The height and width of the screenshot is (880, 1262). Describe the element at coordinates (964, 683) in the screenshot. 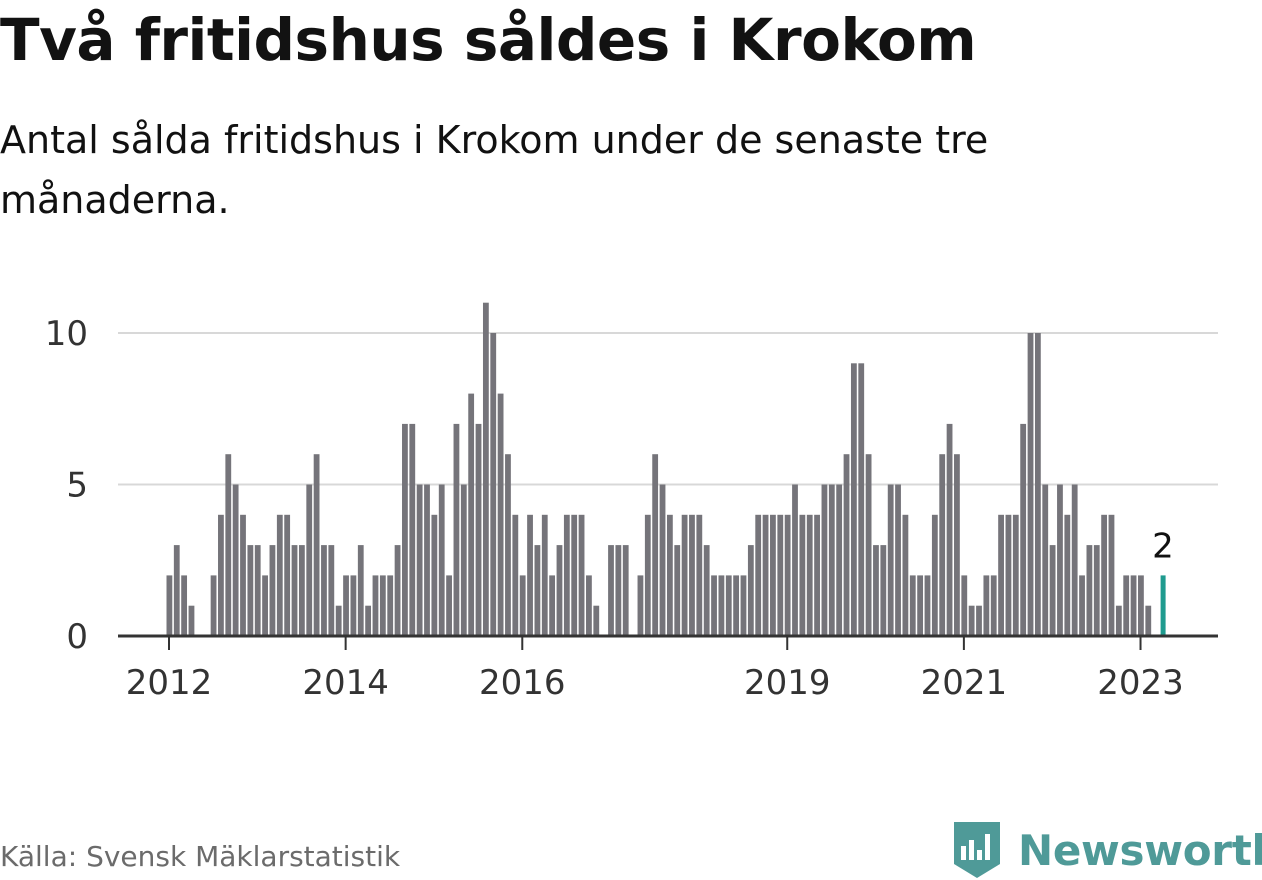

I see `x-tick-label: 2021` at that location.